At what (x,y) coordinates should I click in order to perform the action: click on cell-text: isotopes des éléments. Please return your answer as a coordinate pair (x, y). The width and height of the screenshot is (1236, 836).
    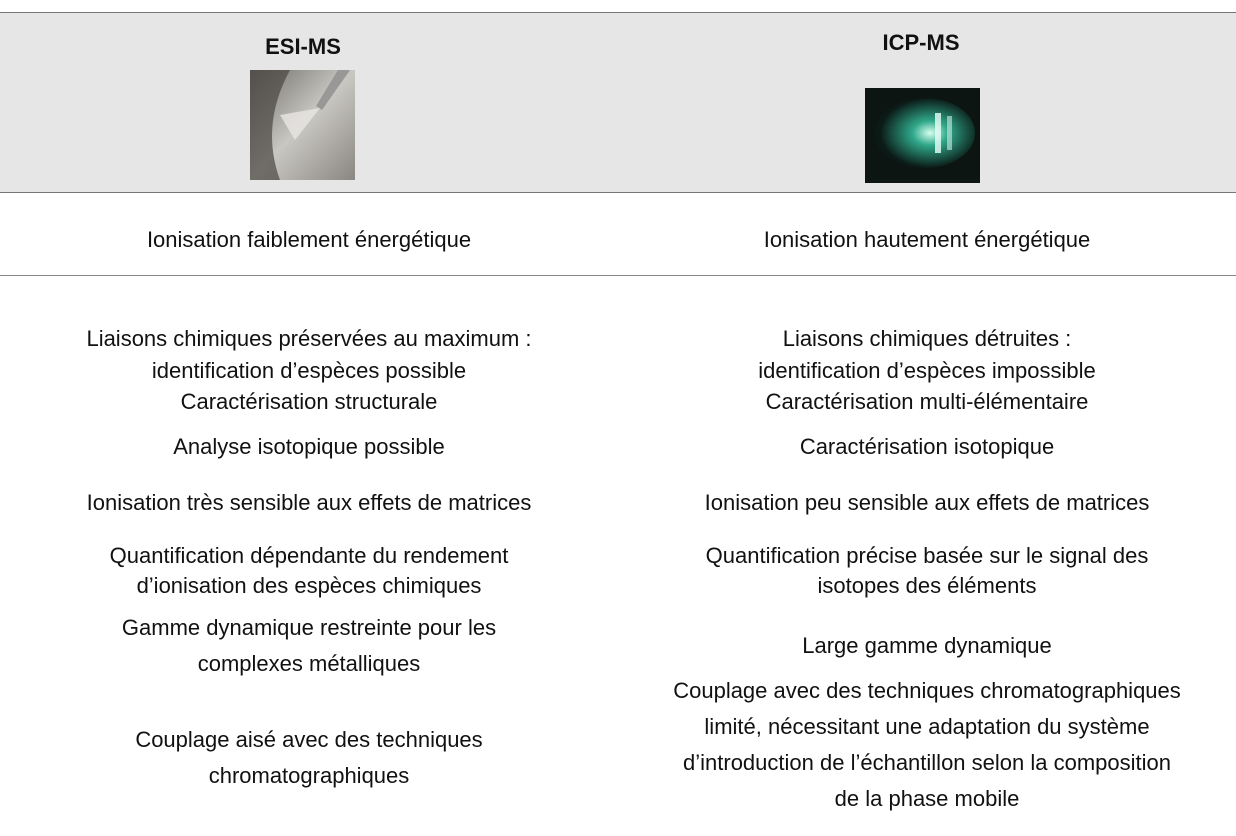
    Looking at the image, I should click on (927, 585).